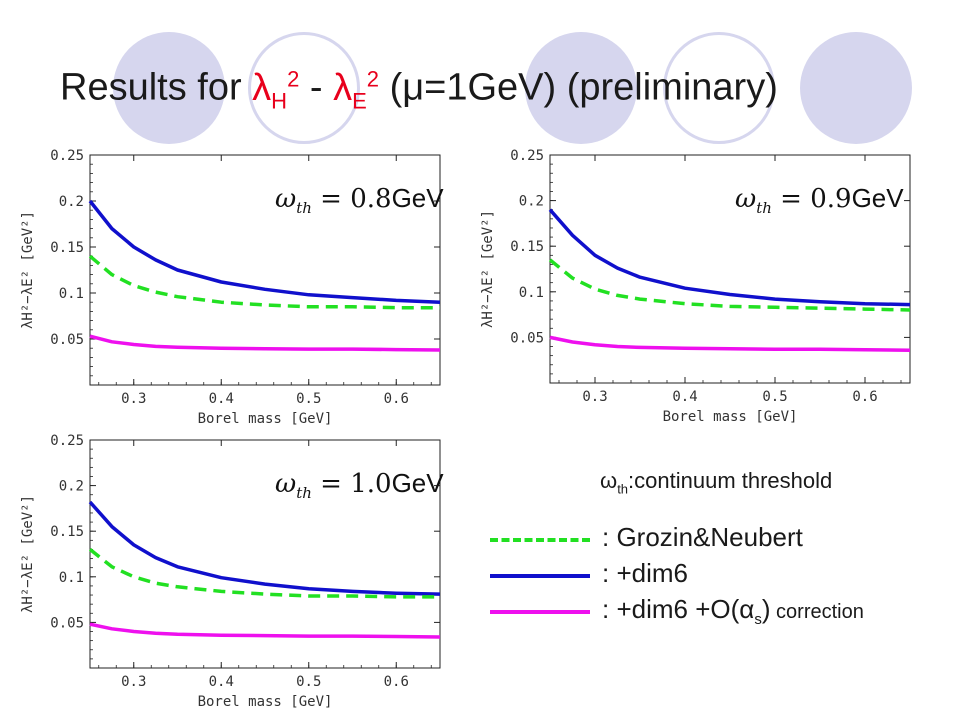 The image size is (960, 720). I want to click on legend-dim6-alpha: : +dim6 +O(αs) correction, so click(720, 610).